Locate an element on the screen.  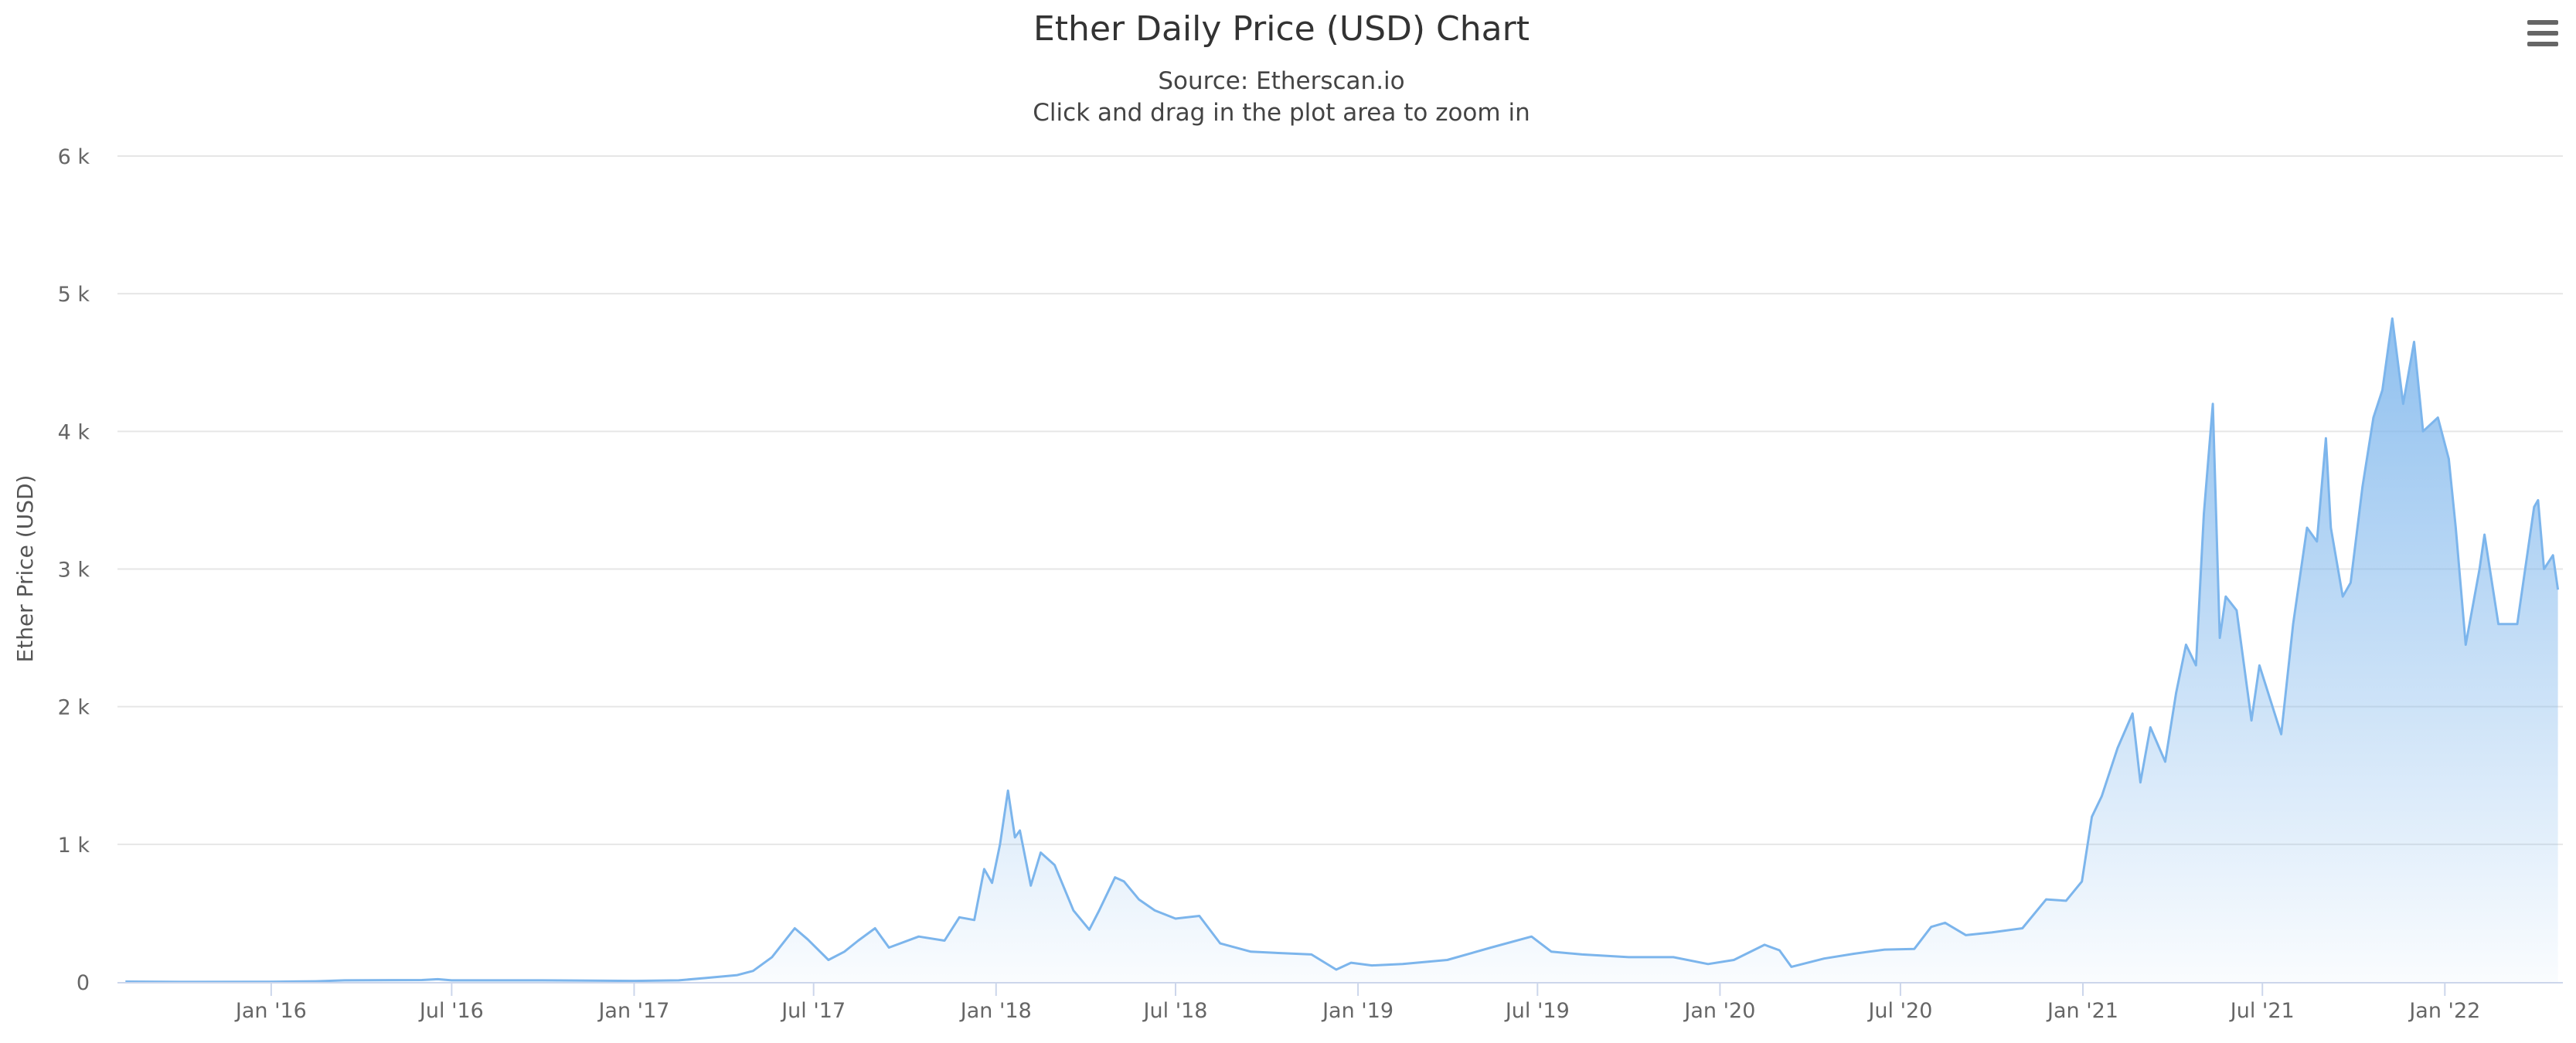
x-tick-label: Jan '18 is located at coordinates (995, 1011).